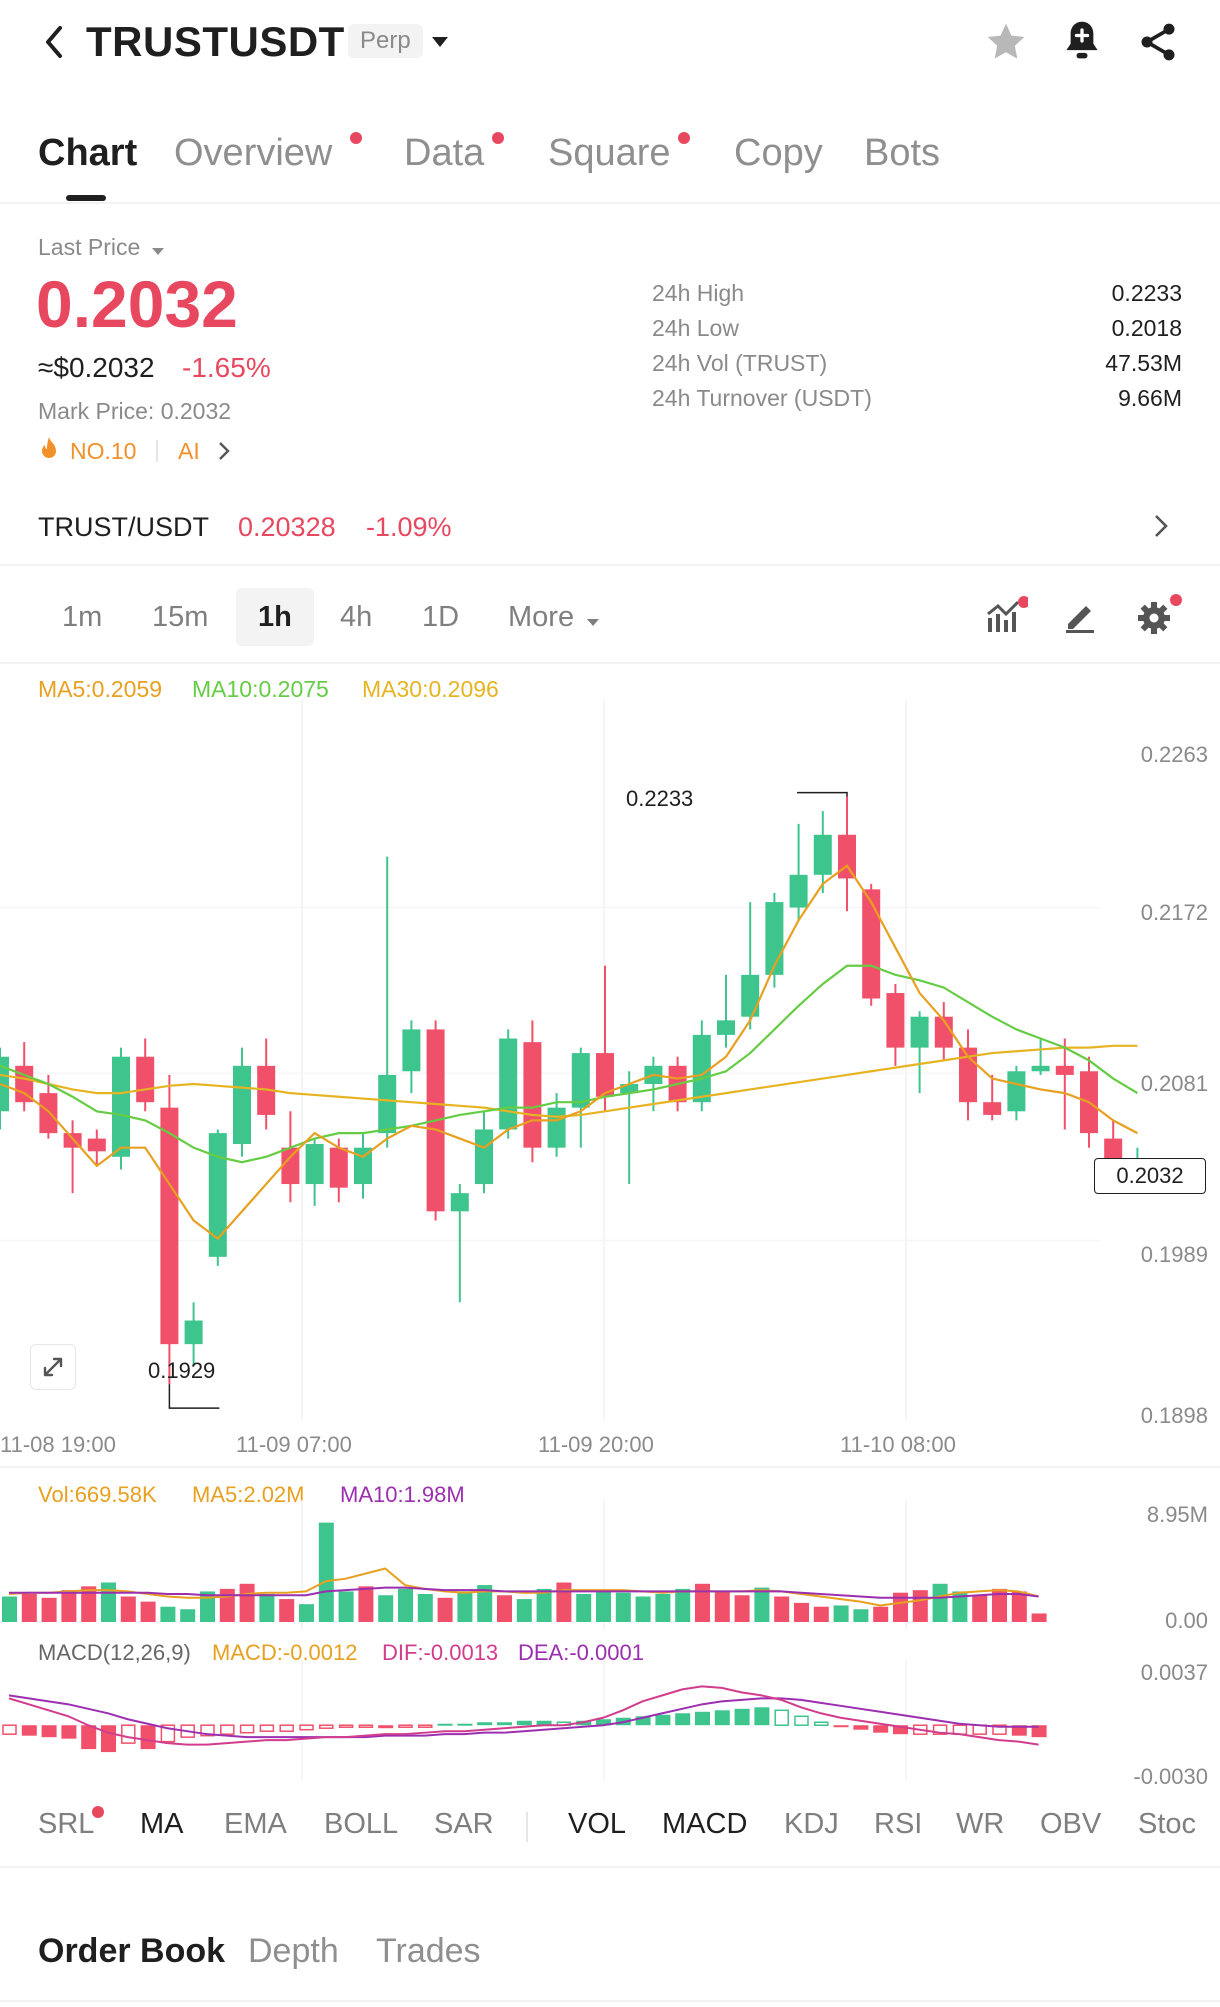  Describe the element at coordinates (101, 248) in the screenshot. I see `last-price-label: Last Price` at that location.